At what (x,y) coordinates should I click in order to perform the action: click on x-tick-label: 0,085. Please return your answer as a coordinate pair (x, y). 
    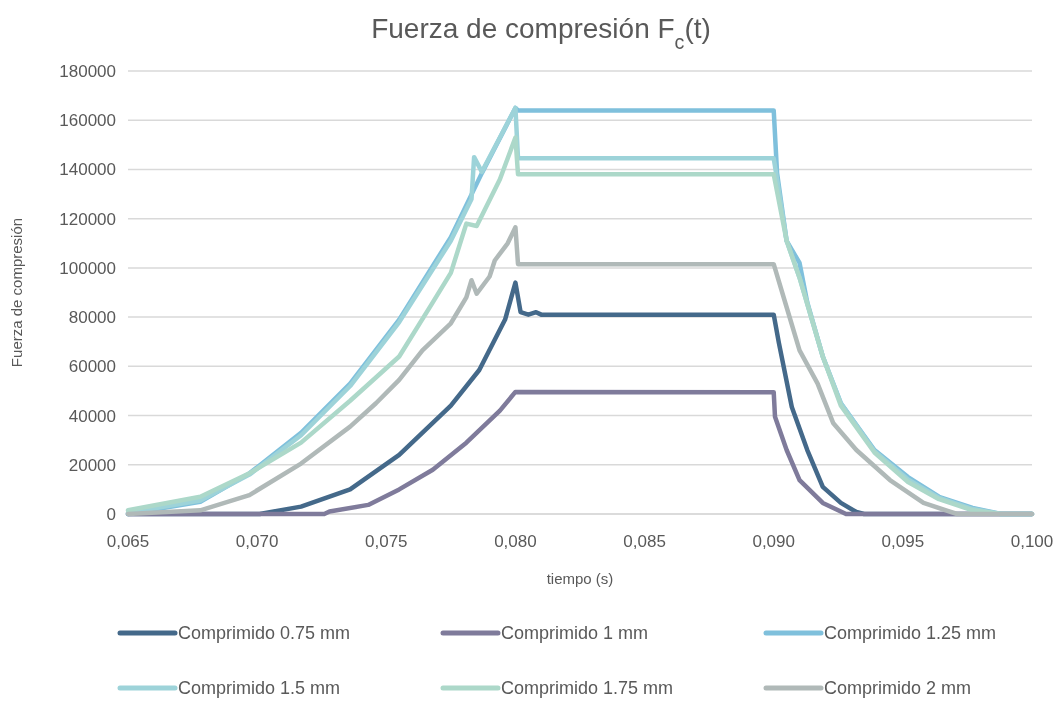
    Looking at the image, I should click on (644, 541).